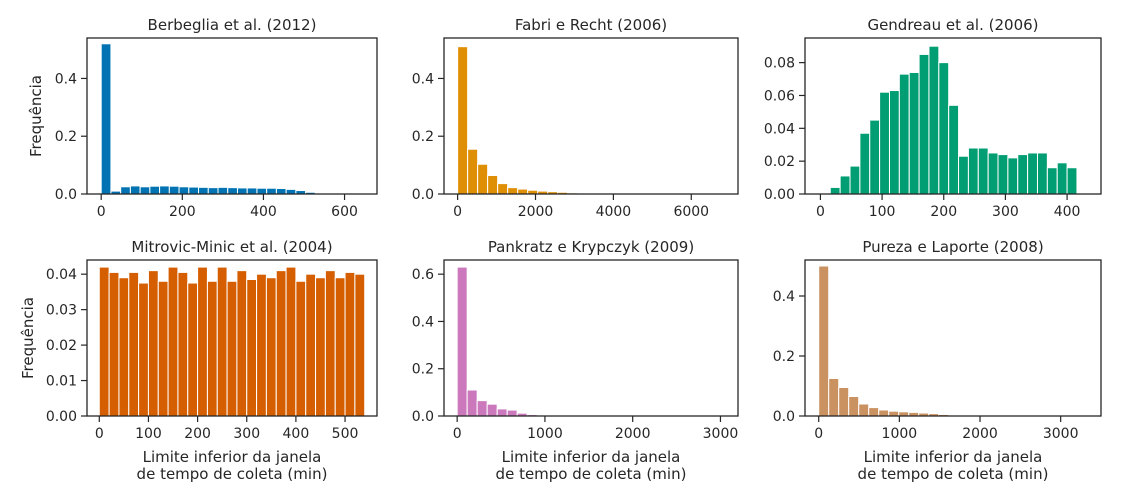 The height and width of the screenshot is (500, 1125). What do you see at coordinates (779, 96) in the screenshot?
I see `y-tick-label: 0.06` at bounding box center [779, 96].